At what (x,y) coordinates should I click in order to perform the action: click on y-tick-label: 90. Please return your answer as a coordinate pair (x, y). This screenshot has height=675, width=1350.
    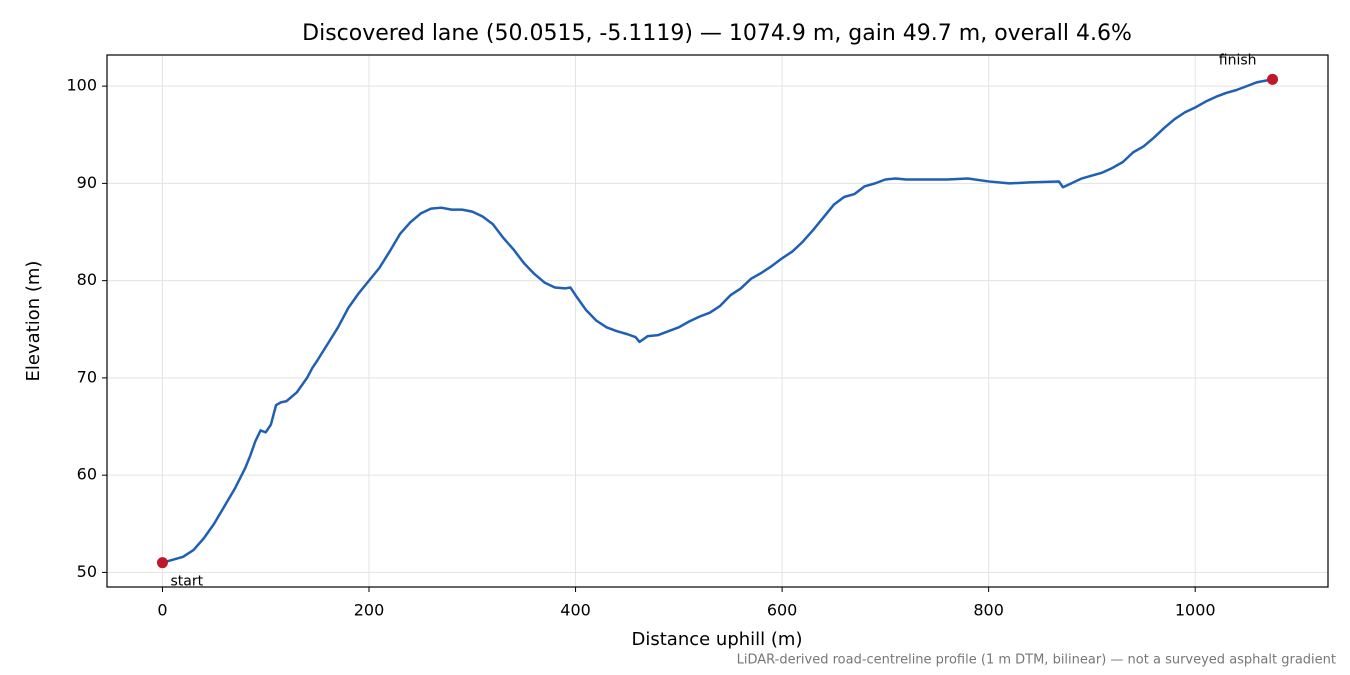
    Looking at the image, I should click on (87, 182).